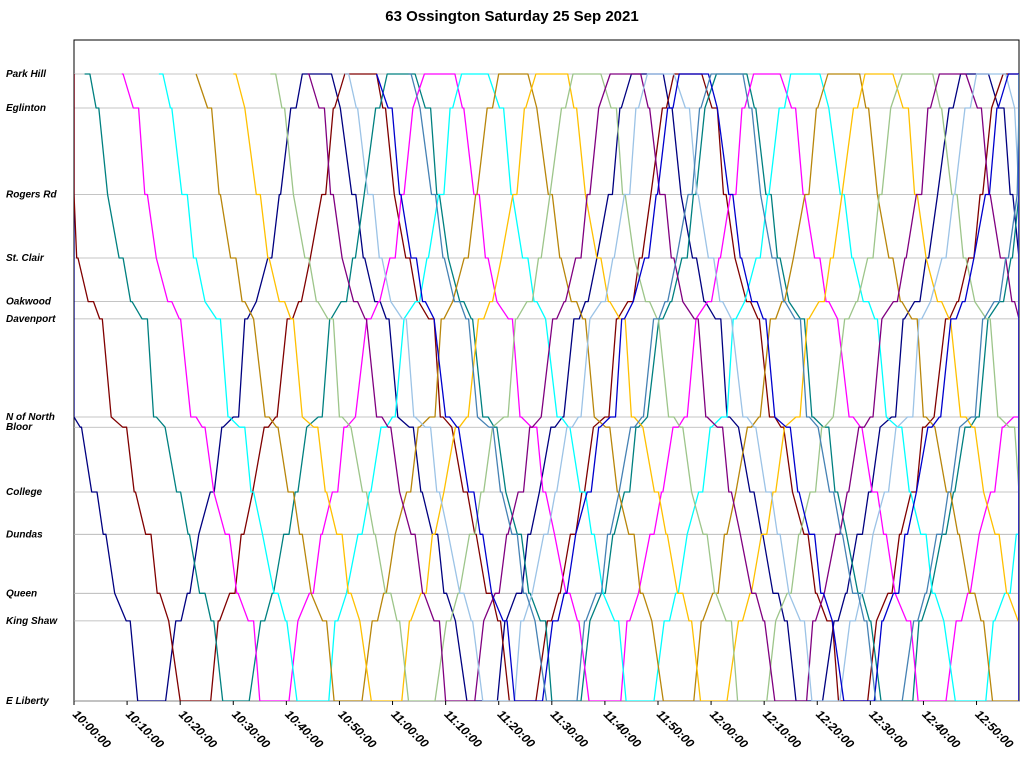 This screenshot has width=1024, height=759. I want to click on stop-label: Queen, so click(21, 593).